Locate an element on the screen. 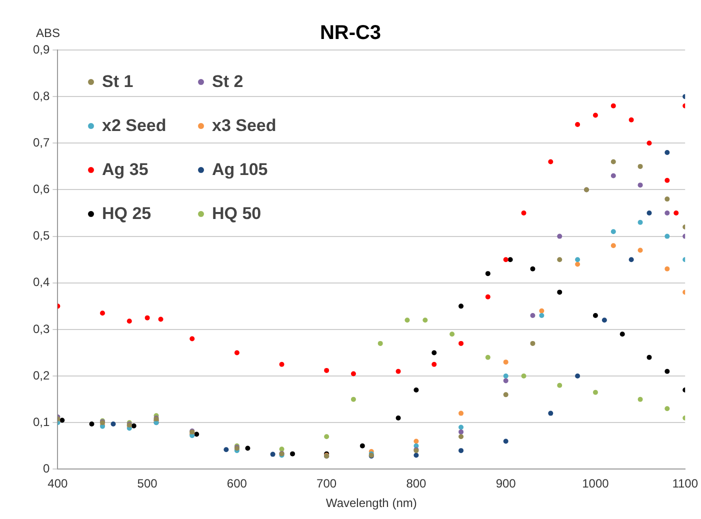 This screenshot has height=519, width=701. y-tick-label: 0,2 is located at coordinates (41, 375).